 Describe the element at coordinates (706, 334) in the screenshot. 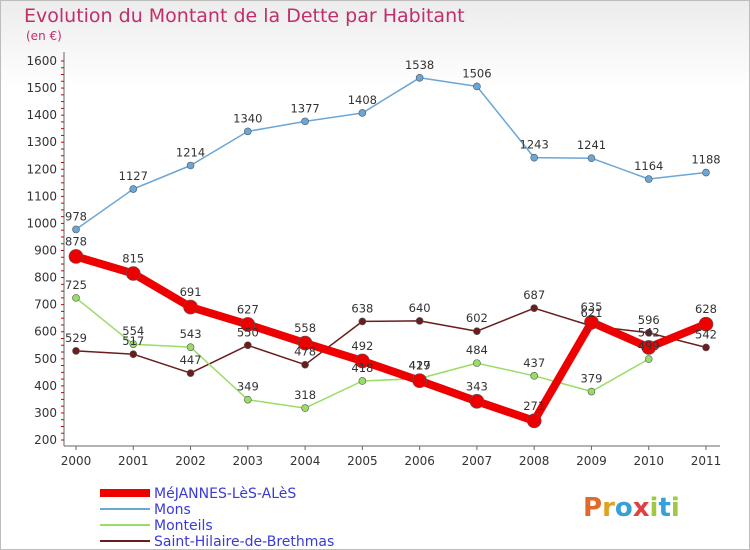

I see `data-label: 542` at that location.